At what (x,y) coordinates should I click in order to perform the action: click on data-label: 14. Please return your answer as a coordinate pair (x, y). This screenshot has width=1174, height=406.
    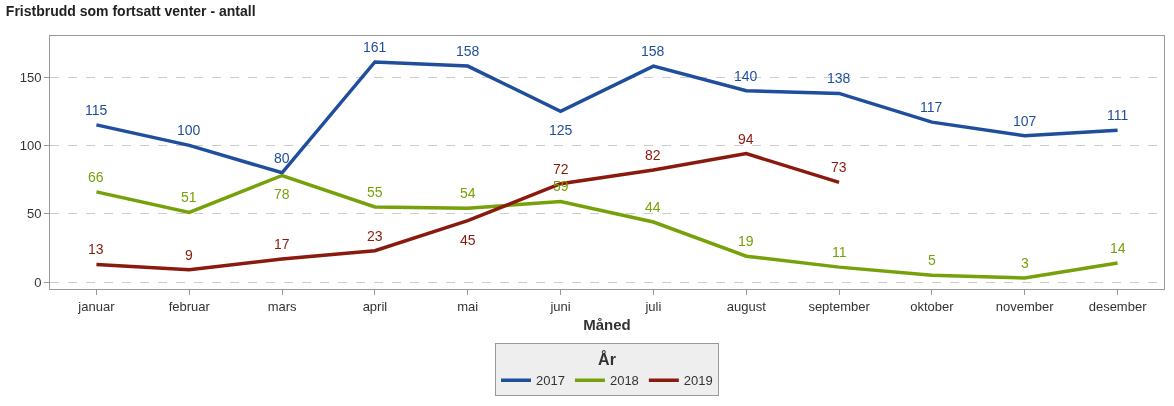
    Looking at the image, I should click on (1118, 248).